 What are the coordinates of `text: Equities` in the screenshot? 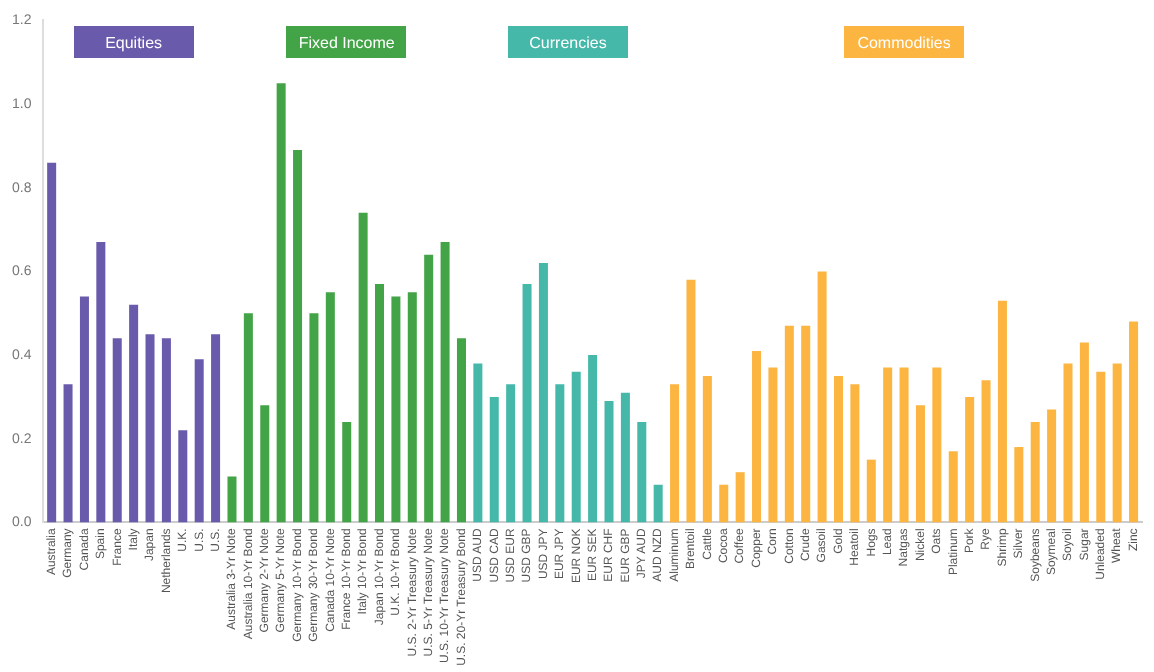 It's located at (133, 42).